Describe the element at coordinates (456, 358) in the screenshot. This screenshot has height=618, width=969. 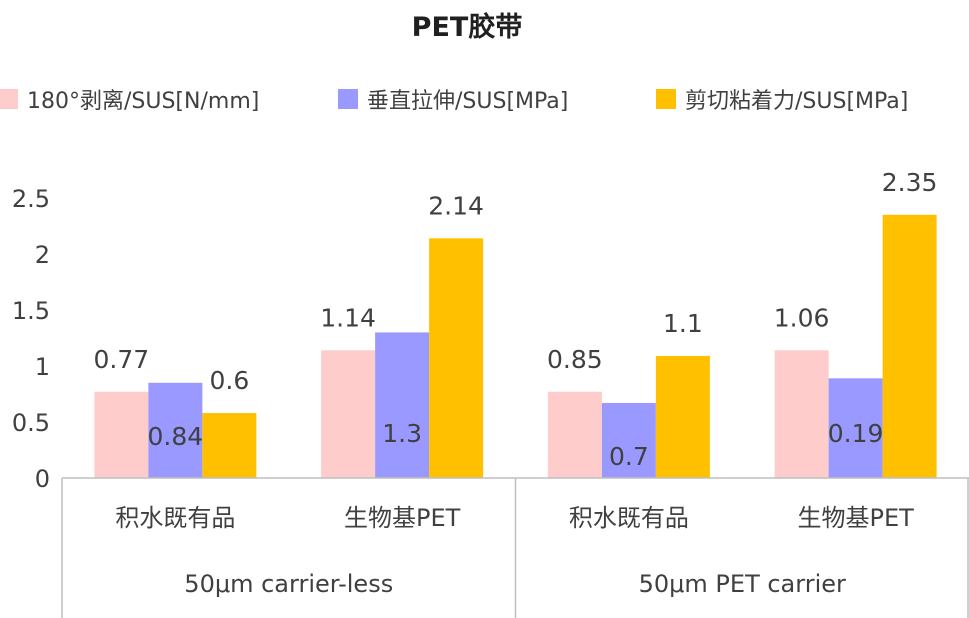
I see `bar-series2-cat1` at that location.